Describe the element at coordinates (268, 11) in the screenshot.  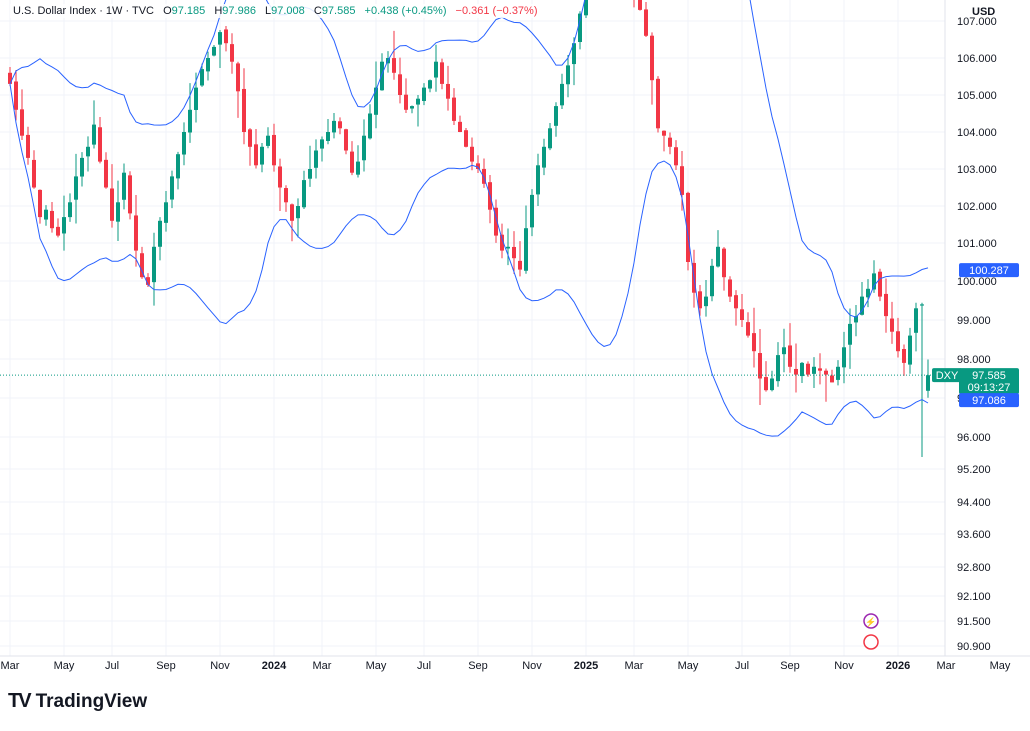
I see `low-key: L` at that location.